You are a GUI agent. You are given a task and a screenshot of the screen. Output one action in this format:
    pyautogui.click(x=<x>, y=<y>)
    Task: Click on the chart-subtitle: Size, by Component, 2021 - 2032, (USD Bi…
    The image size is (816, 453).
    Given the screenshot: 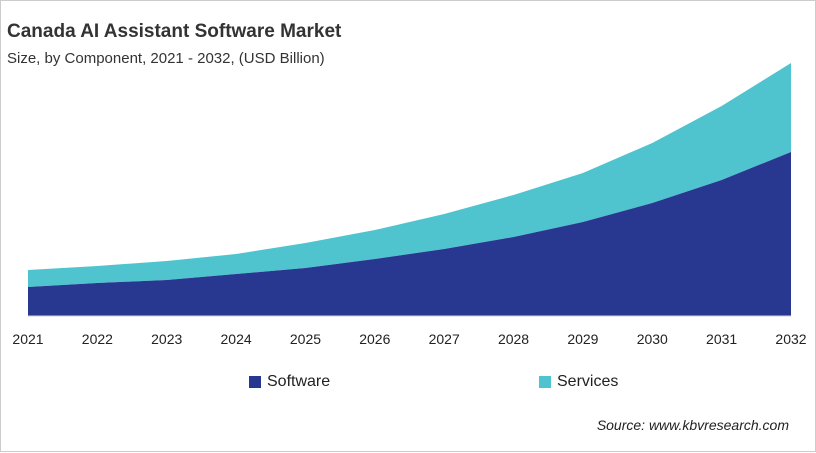 What is the action you would take?
    pyautogui.click(x=166, y=58)
    